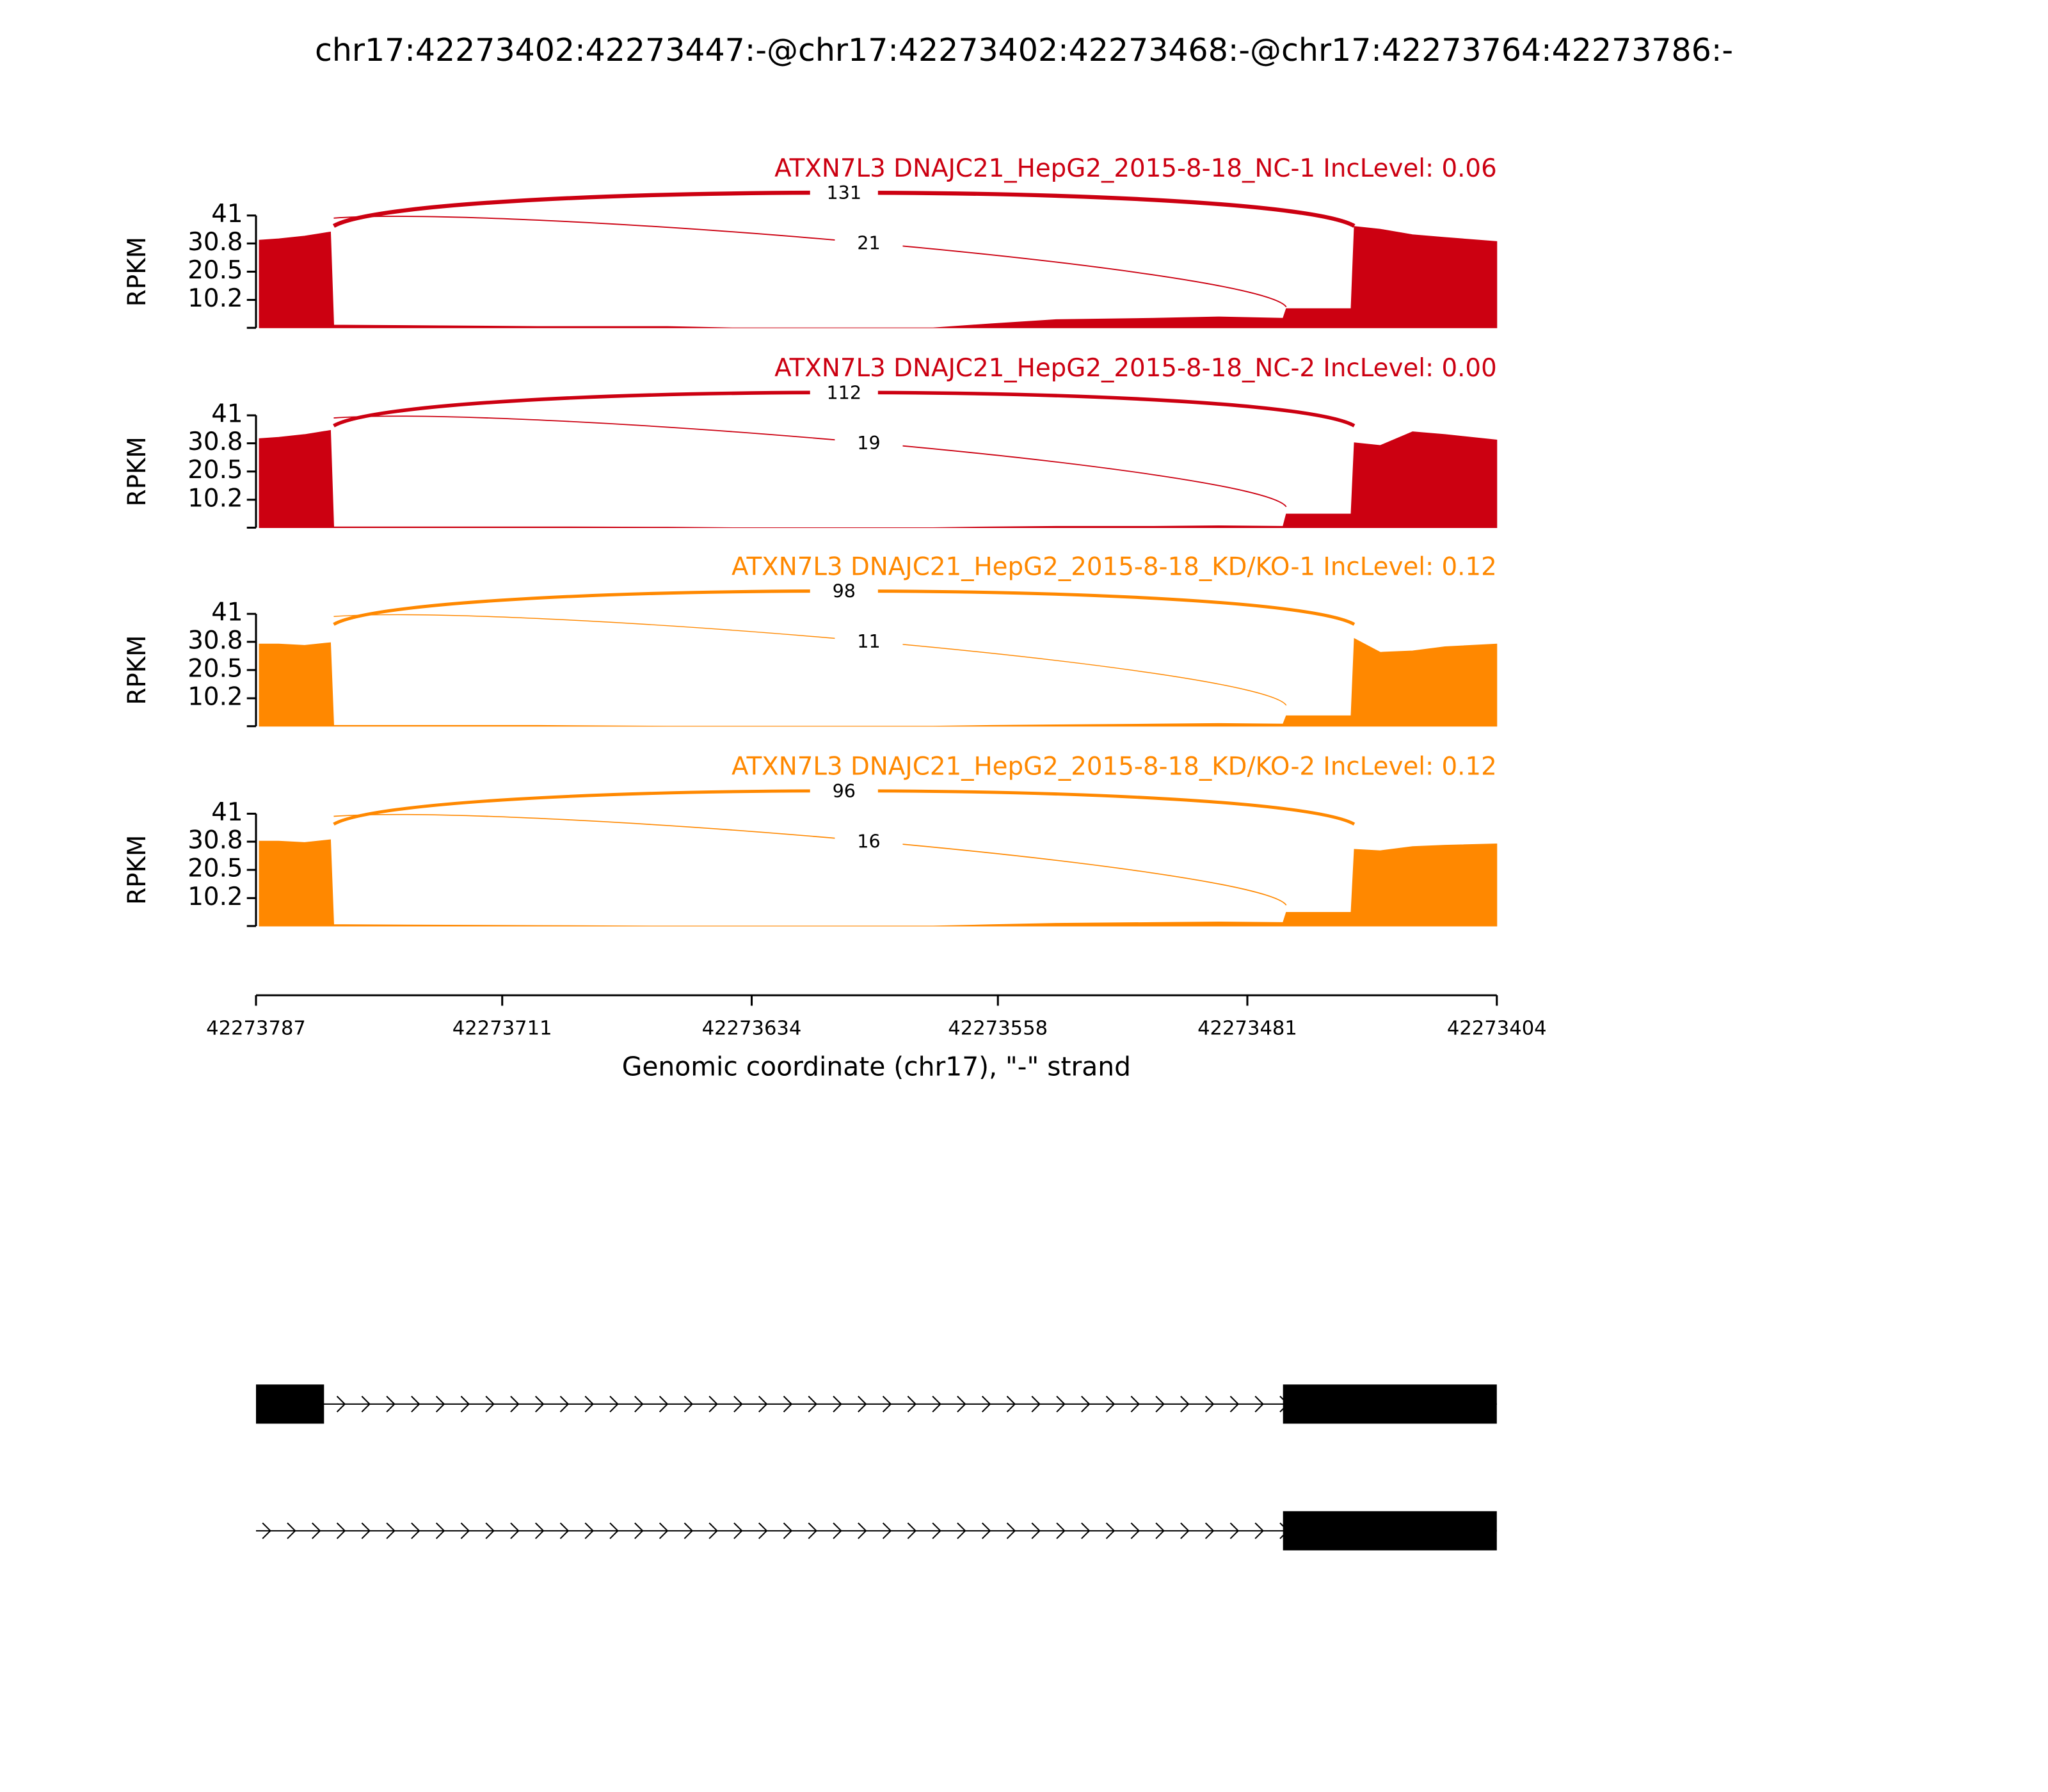 The image size is (2048, 1792). What do you see at coordinates (1390, 1531) in the screenshot?
I see `exon` at bounding box center [1390, 1531].